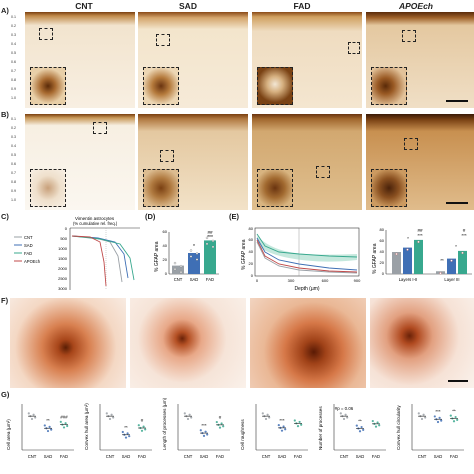 This screenshot has width=474, height=474. Describe the element at coordinates (210, 257) in the screenshot. I see `bar-fad` at that location.